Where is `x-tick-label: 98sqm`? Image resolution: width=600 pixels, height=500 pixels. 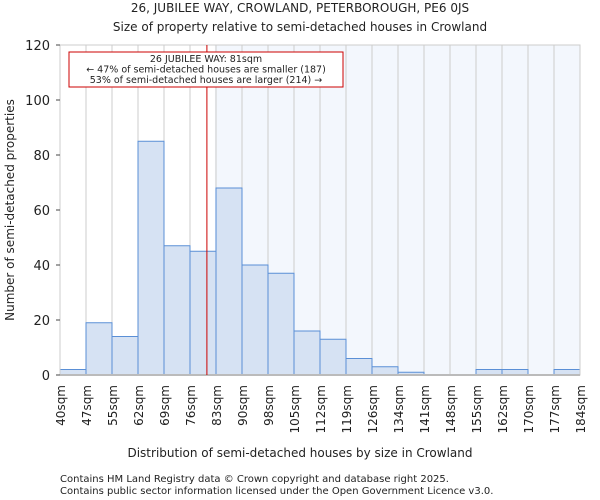
x-tick-label: 98sqm is located at coordinates (269, 405).